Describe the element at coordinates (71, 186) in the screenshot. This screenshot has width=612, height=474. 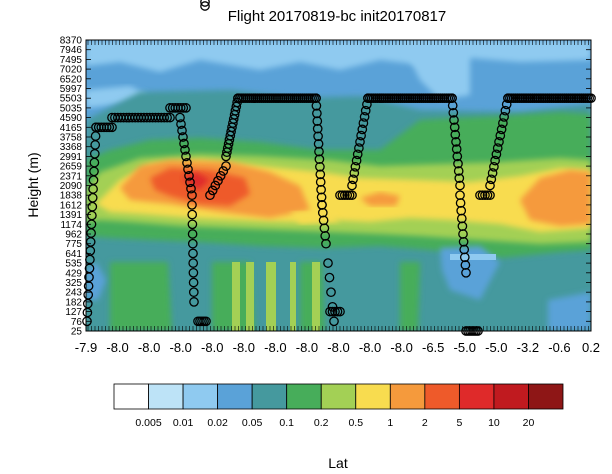
I see `y-tick-label: 2090` at that location.